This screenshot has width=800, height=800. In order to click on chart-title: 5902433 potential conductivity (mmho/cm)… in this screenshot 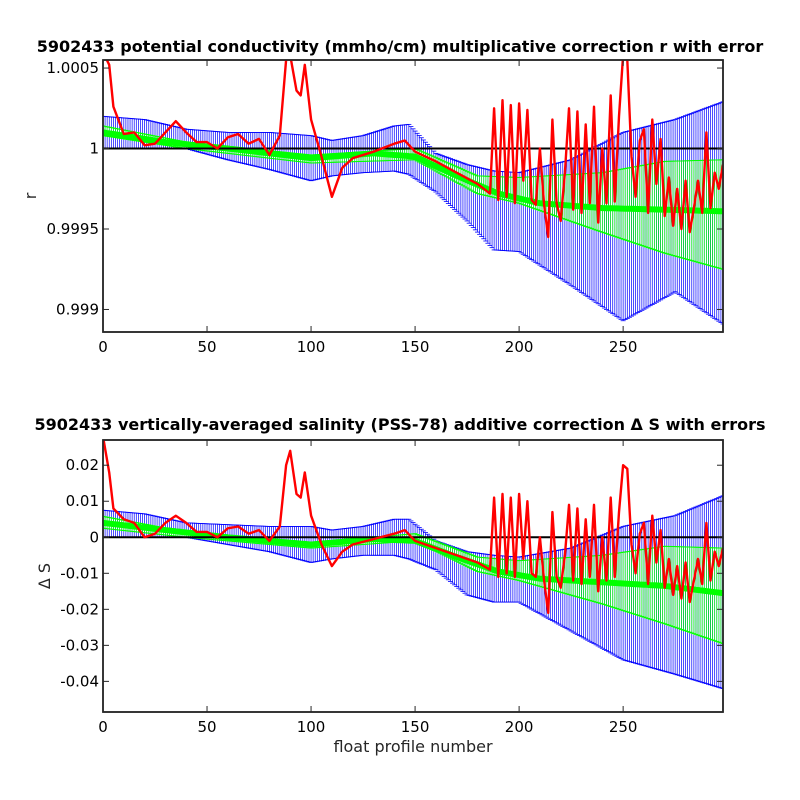, I will do `click(400, 46)`.